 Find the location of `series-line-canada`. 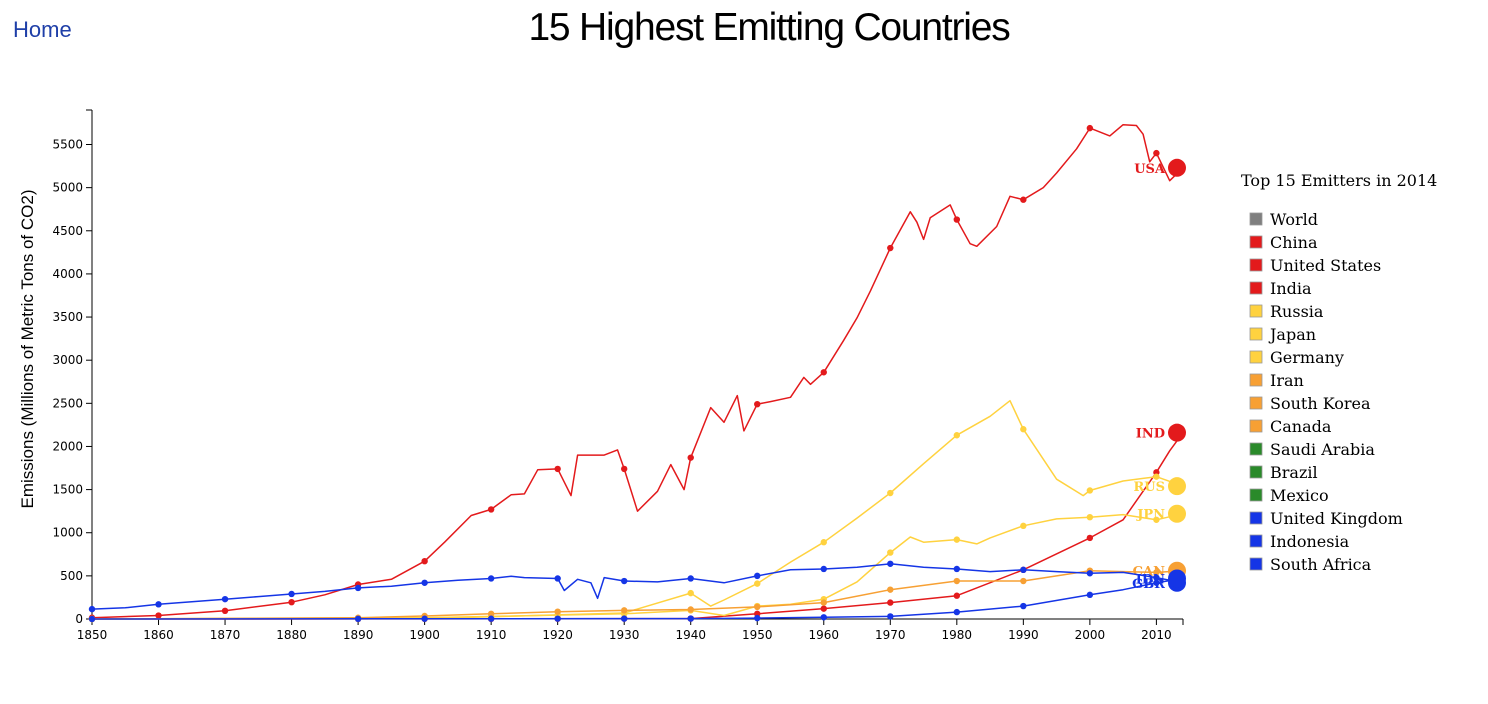

series-line-canada is located at coordinates (637, 594).